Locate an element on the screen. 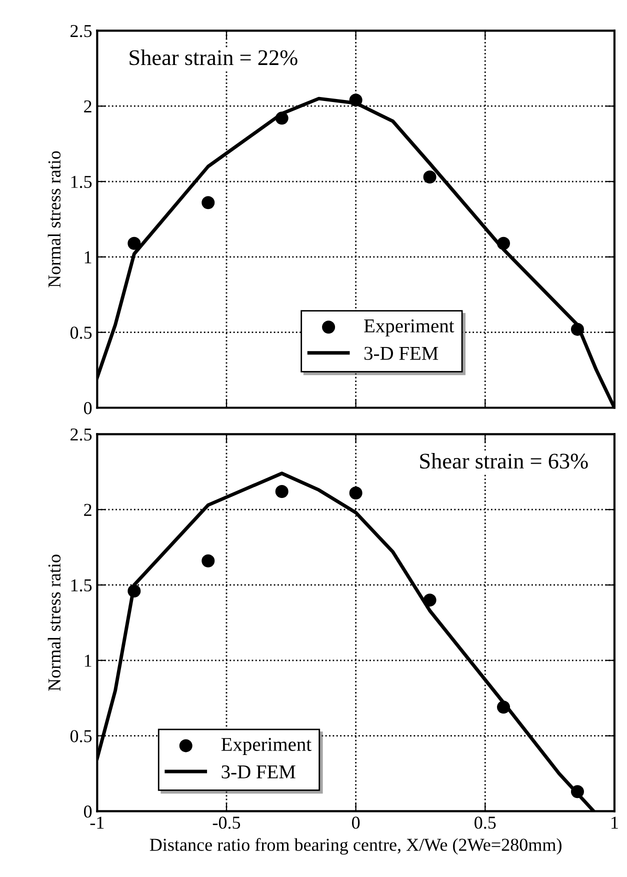  x-tick-label: -0.5 is located at coordinates (226, 822).